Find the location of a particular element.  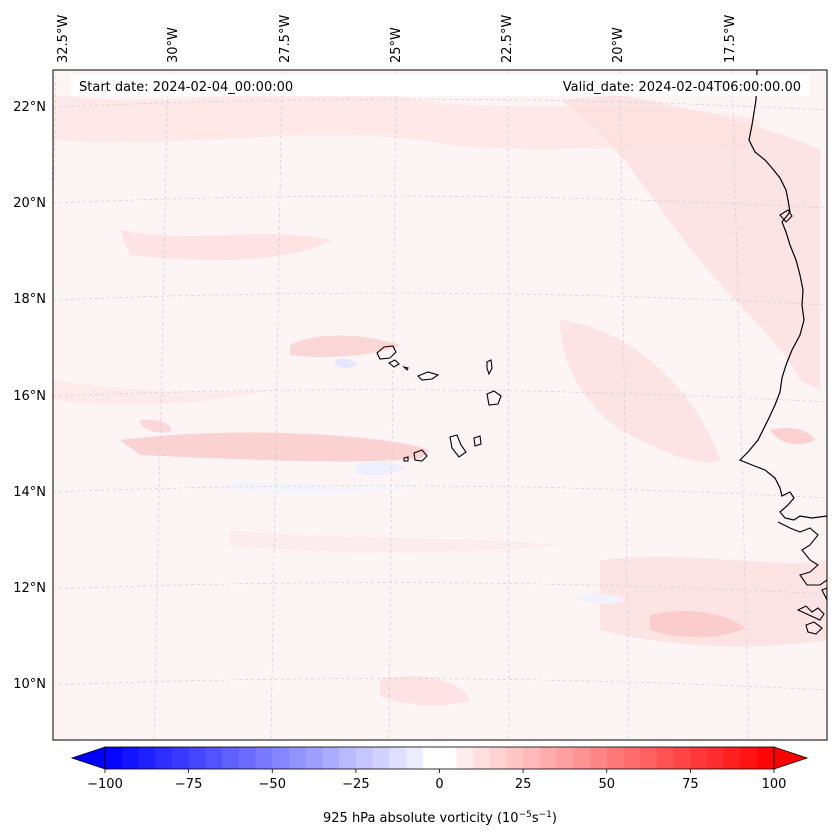

island-santo-antao is located at coordinates (386, 352).